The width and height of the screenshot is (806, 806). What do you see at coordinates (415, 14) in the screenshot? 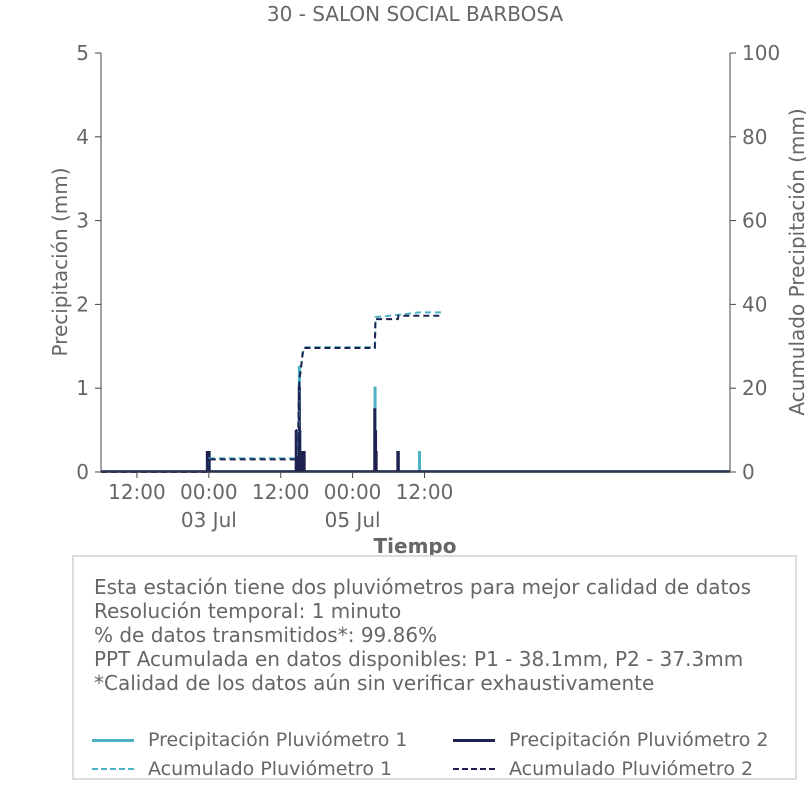
I see `chart-title: 30 - SALON SOCIAL BARBOSA` at bounding box center [415, 14].